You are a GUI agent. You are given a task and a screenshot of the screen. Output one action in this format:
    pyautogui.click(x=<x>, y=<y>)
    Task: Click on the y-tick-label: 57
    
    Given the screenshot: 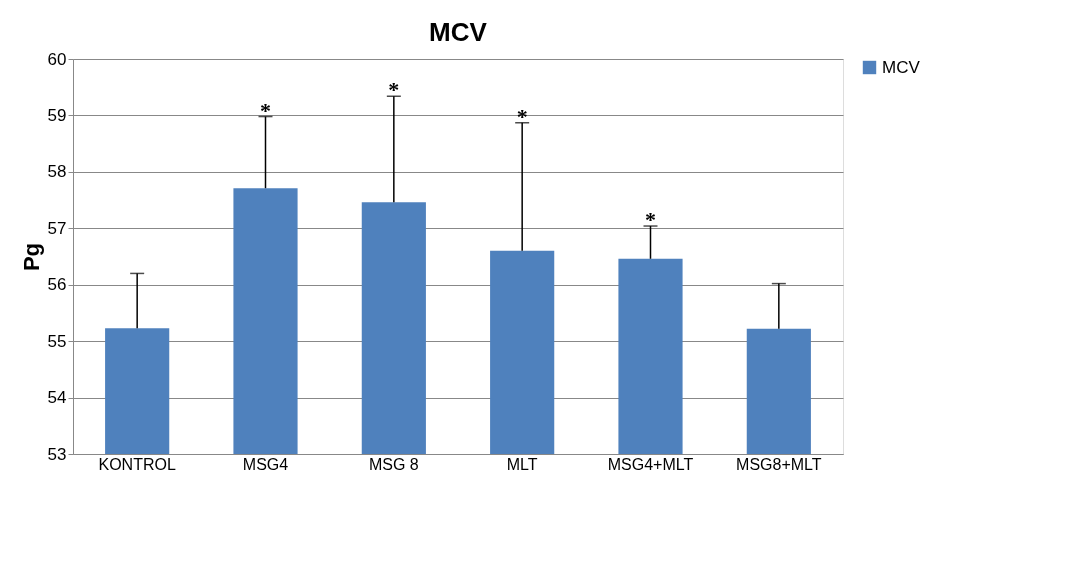 What is the action you would take?
    pyautogui.click(x=57, y=228)
    